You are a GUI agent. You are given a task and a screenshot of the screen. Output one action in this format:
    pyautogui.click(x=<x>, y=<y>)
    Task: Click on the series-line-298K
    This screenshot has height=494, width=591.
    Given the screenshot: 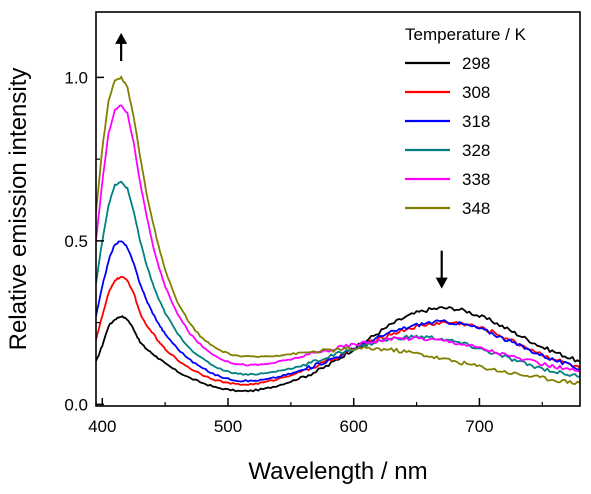 What is the action you would take?
    pyautogui.click(x=338, y=349)
    